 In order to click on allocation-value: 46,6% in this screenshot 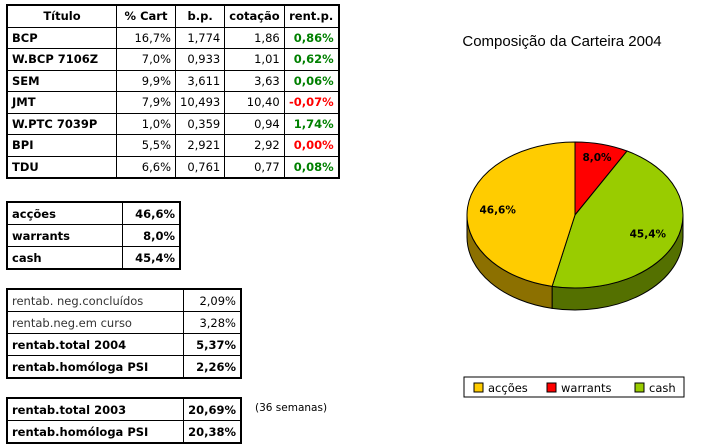, I will do `click(151, 213)`.